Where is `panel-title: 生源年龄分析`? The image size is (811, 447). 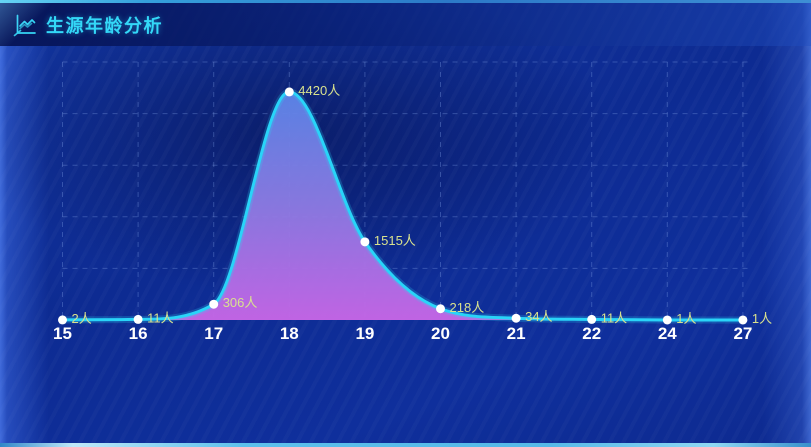 panel-title: 生源年龄分析 is located at coordinates (104, 25).